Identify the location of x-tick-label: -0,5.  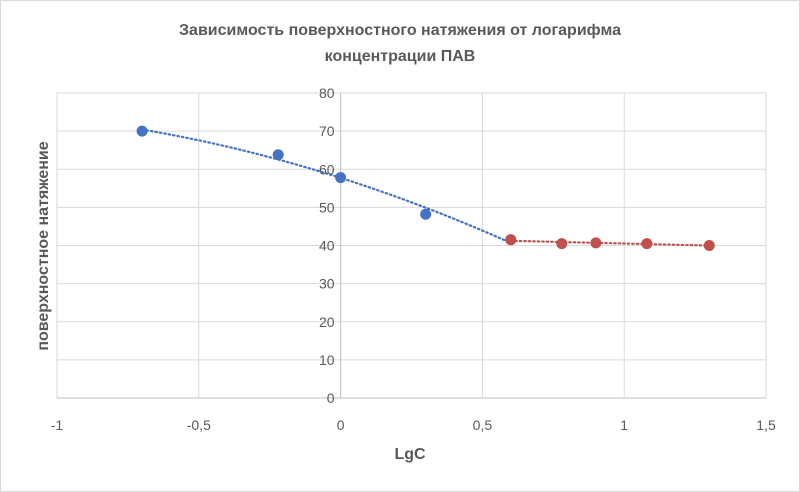
(199, 425).